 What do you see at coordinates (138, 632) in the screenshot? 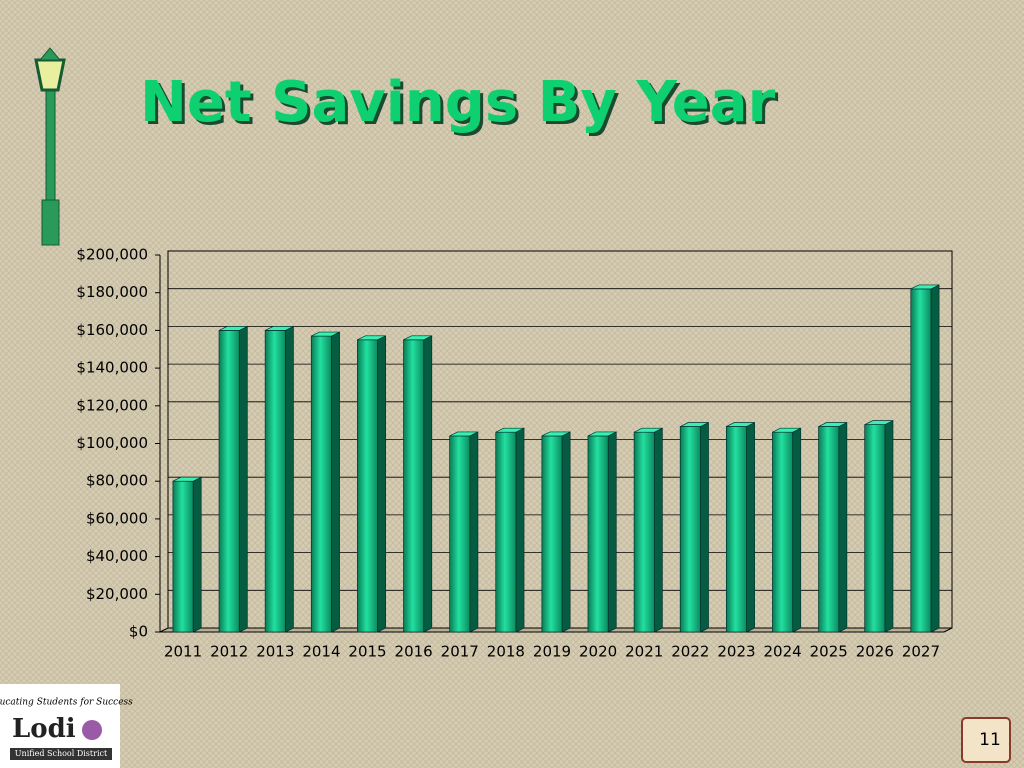
I see `y-tick-label: $0` at bounding box center [138, 632].